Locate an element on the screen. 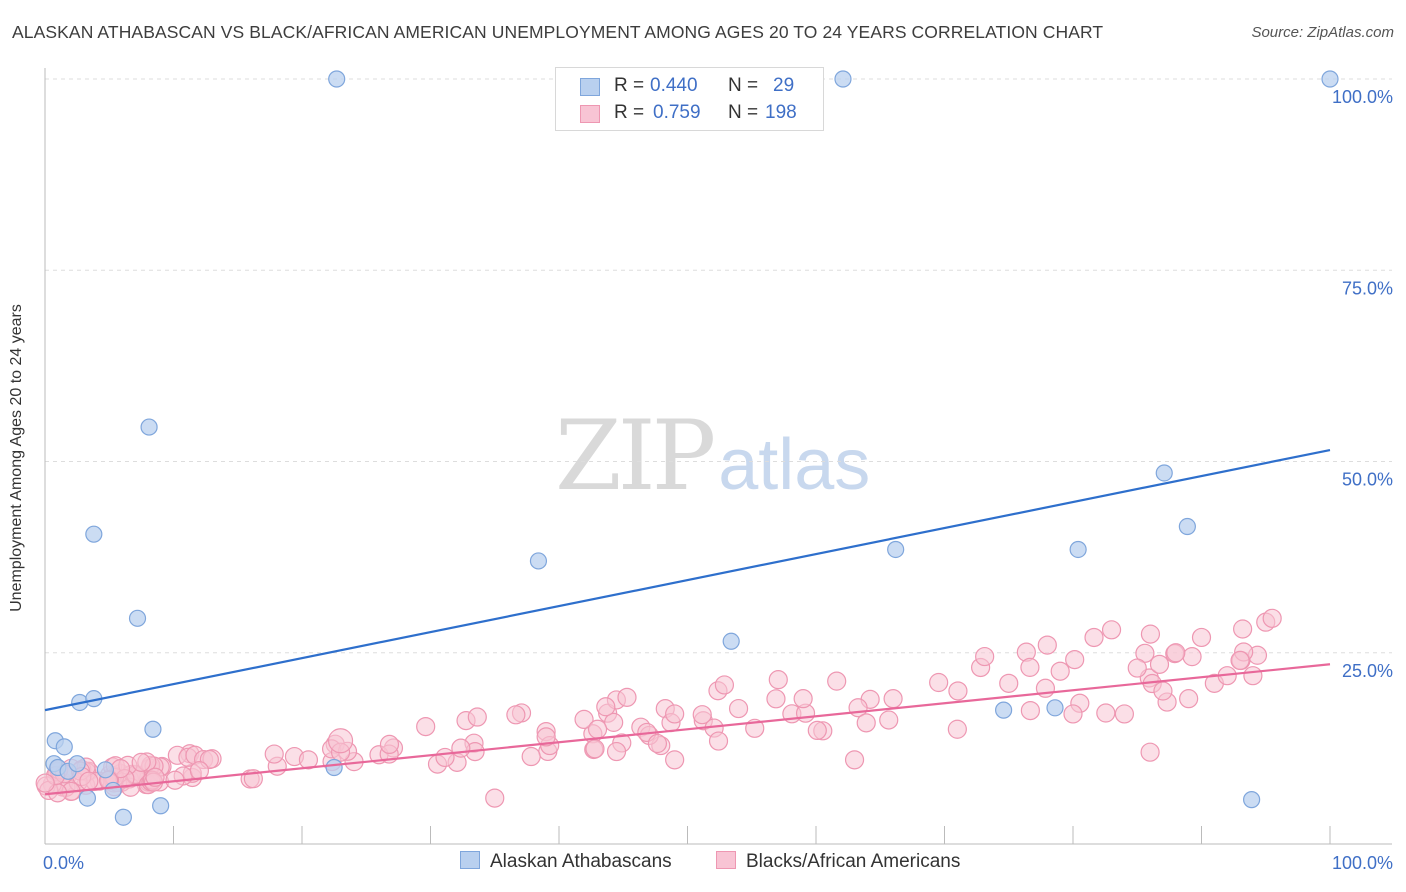  bottom-legend-swatch-blue is located at coordinates (470, 860).